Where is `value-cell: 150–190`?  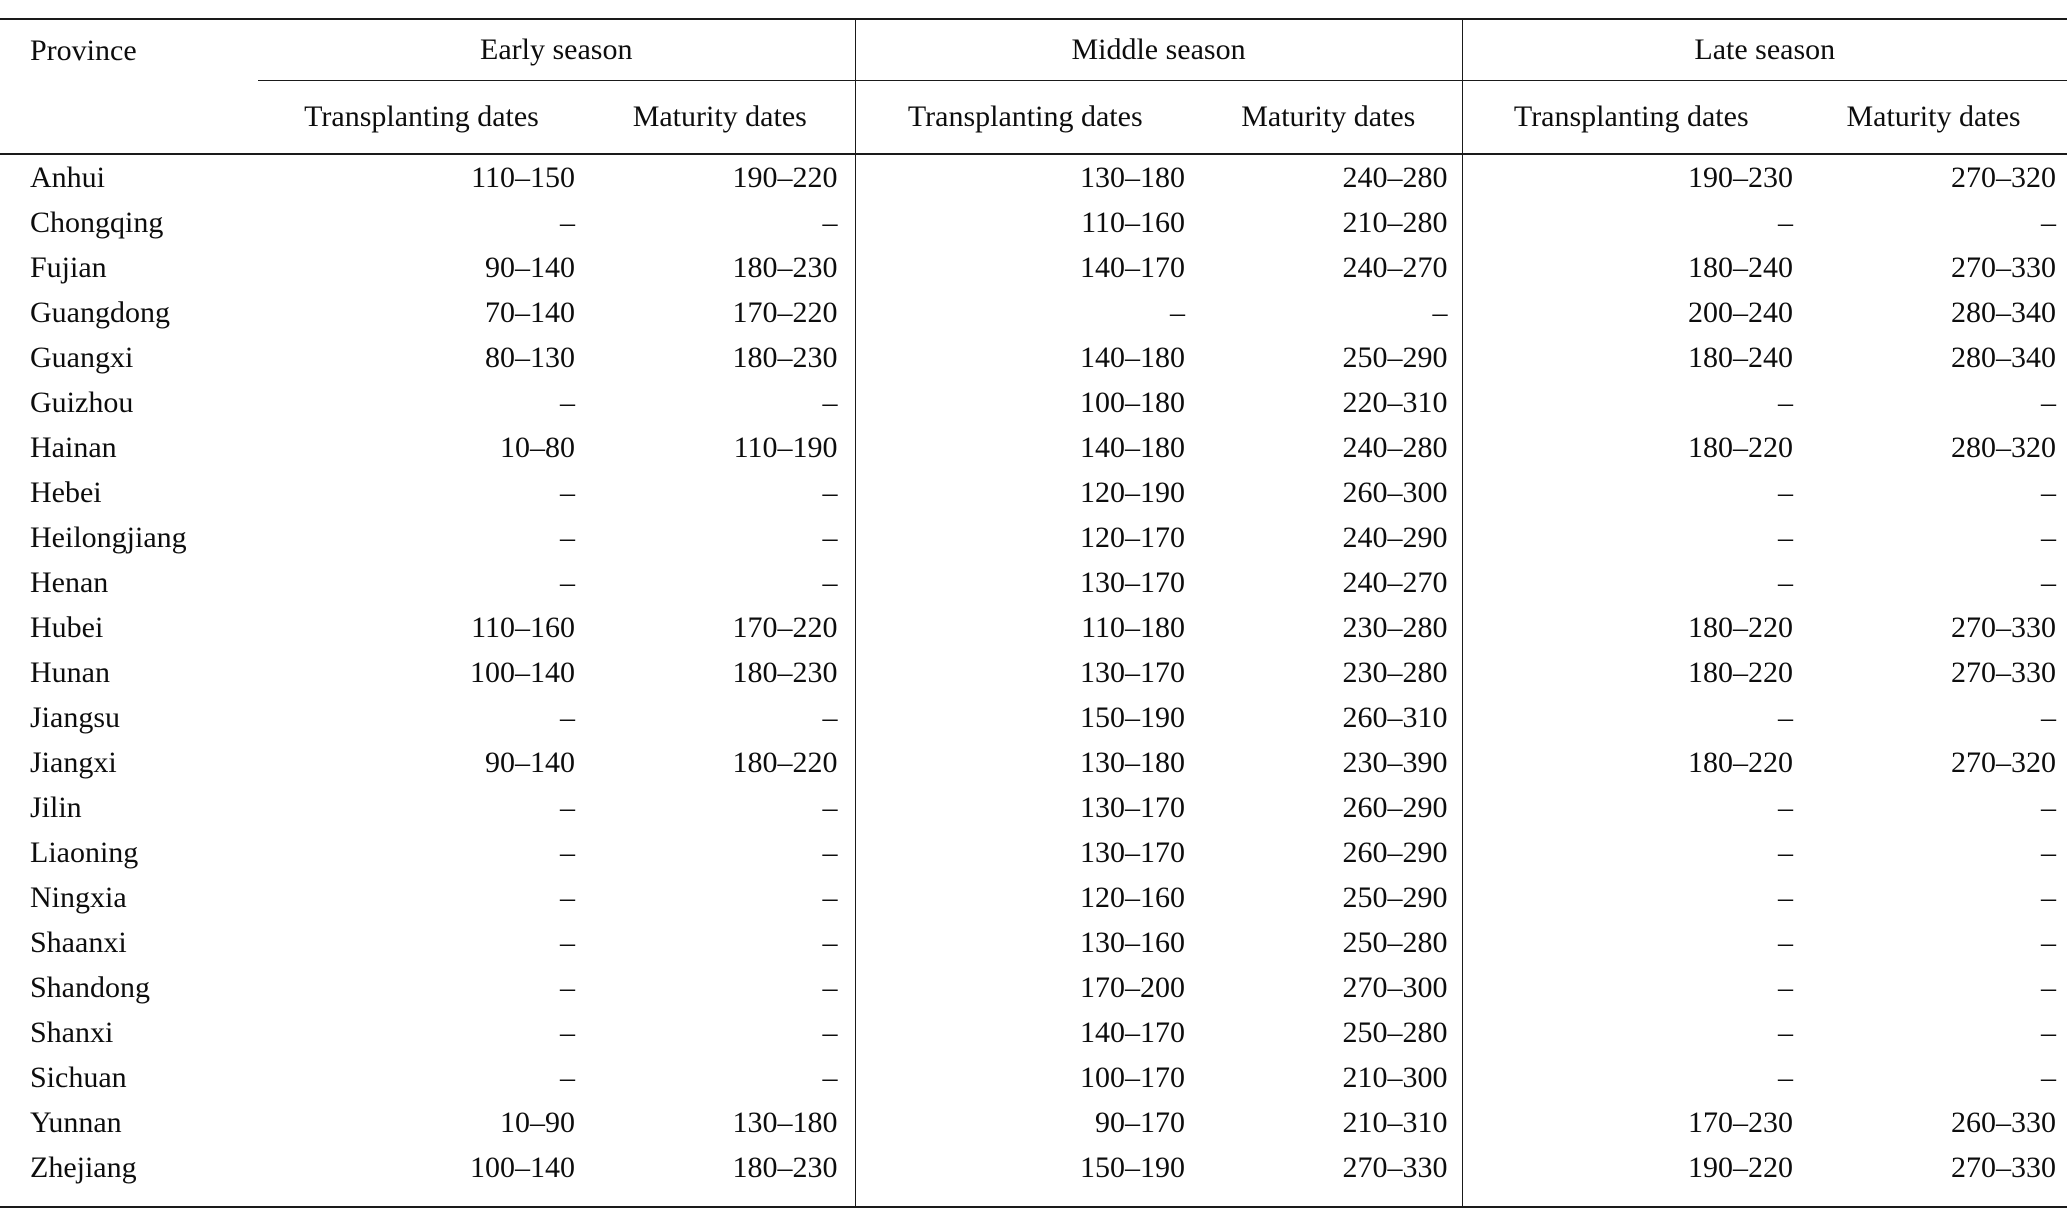
value-cell: 150–190 is located at coordinates (1025, 1167).